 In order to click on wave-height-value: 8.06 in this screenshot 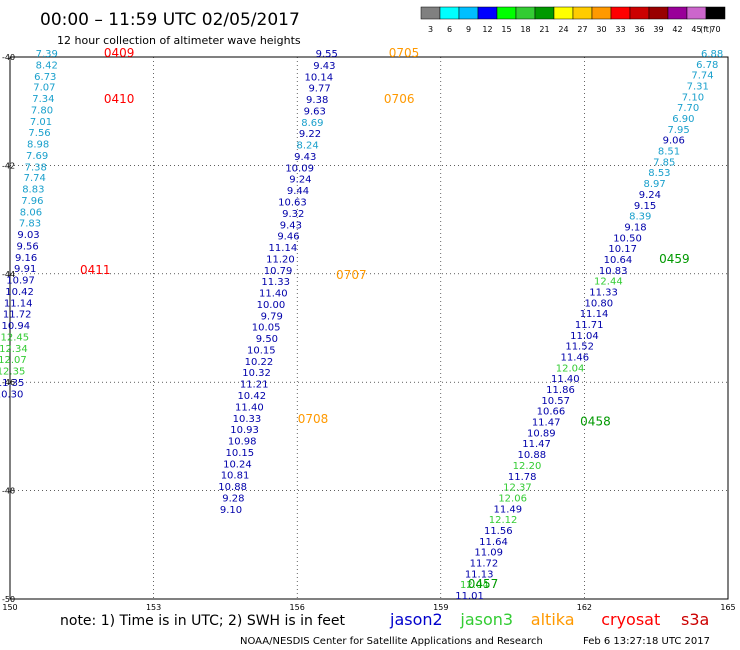, I will do `click(31, 212)`.